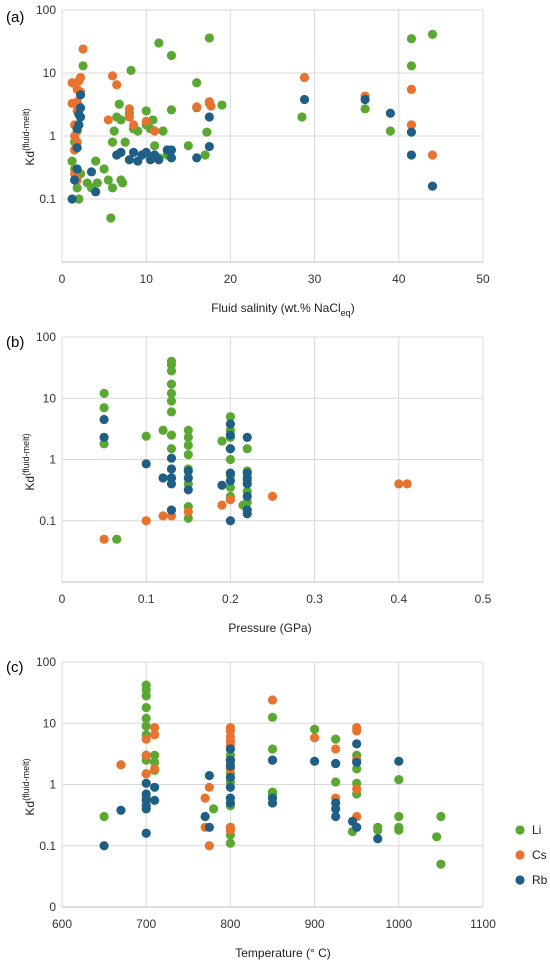  Describe the element at coordinates (520, 855) in the screenshot. I see `legend-marker-cs` at that location.